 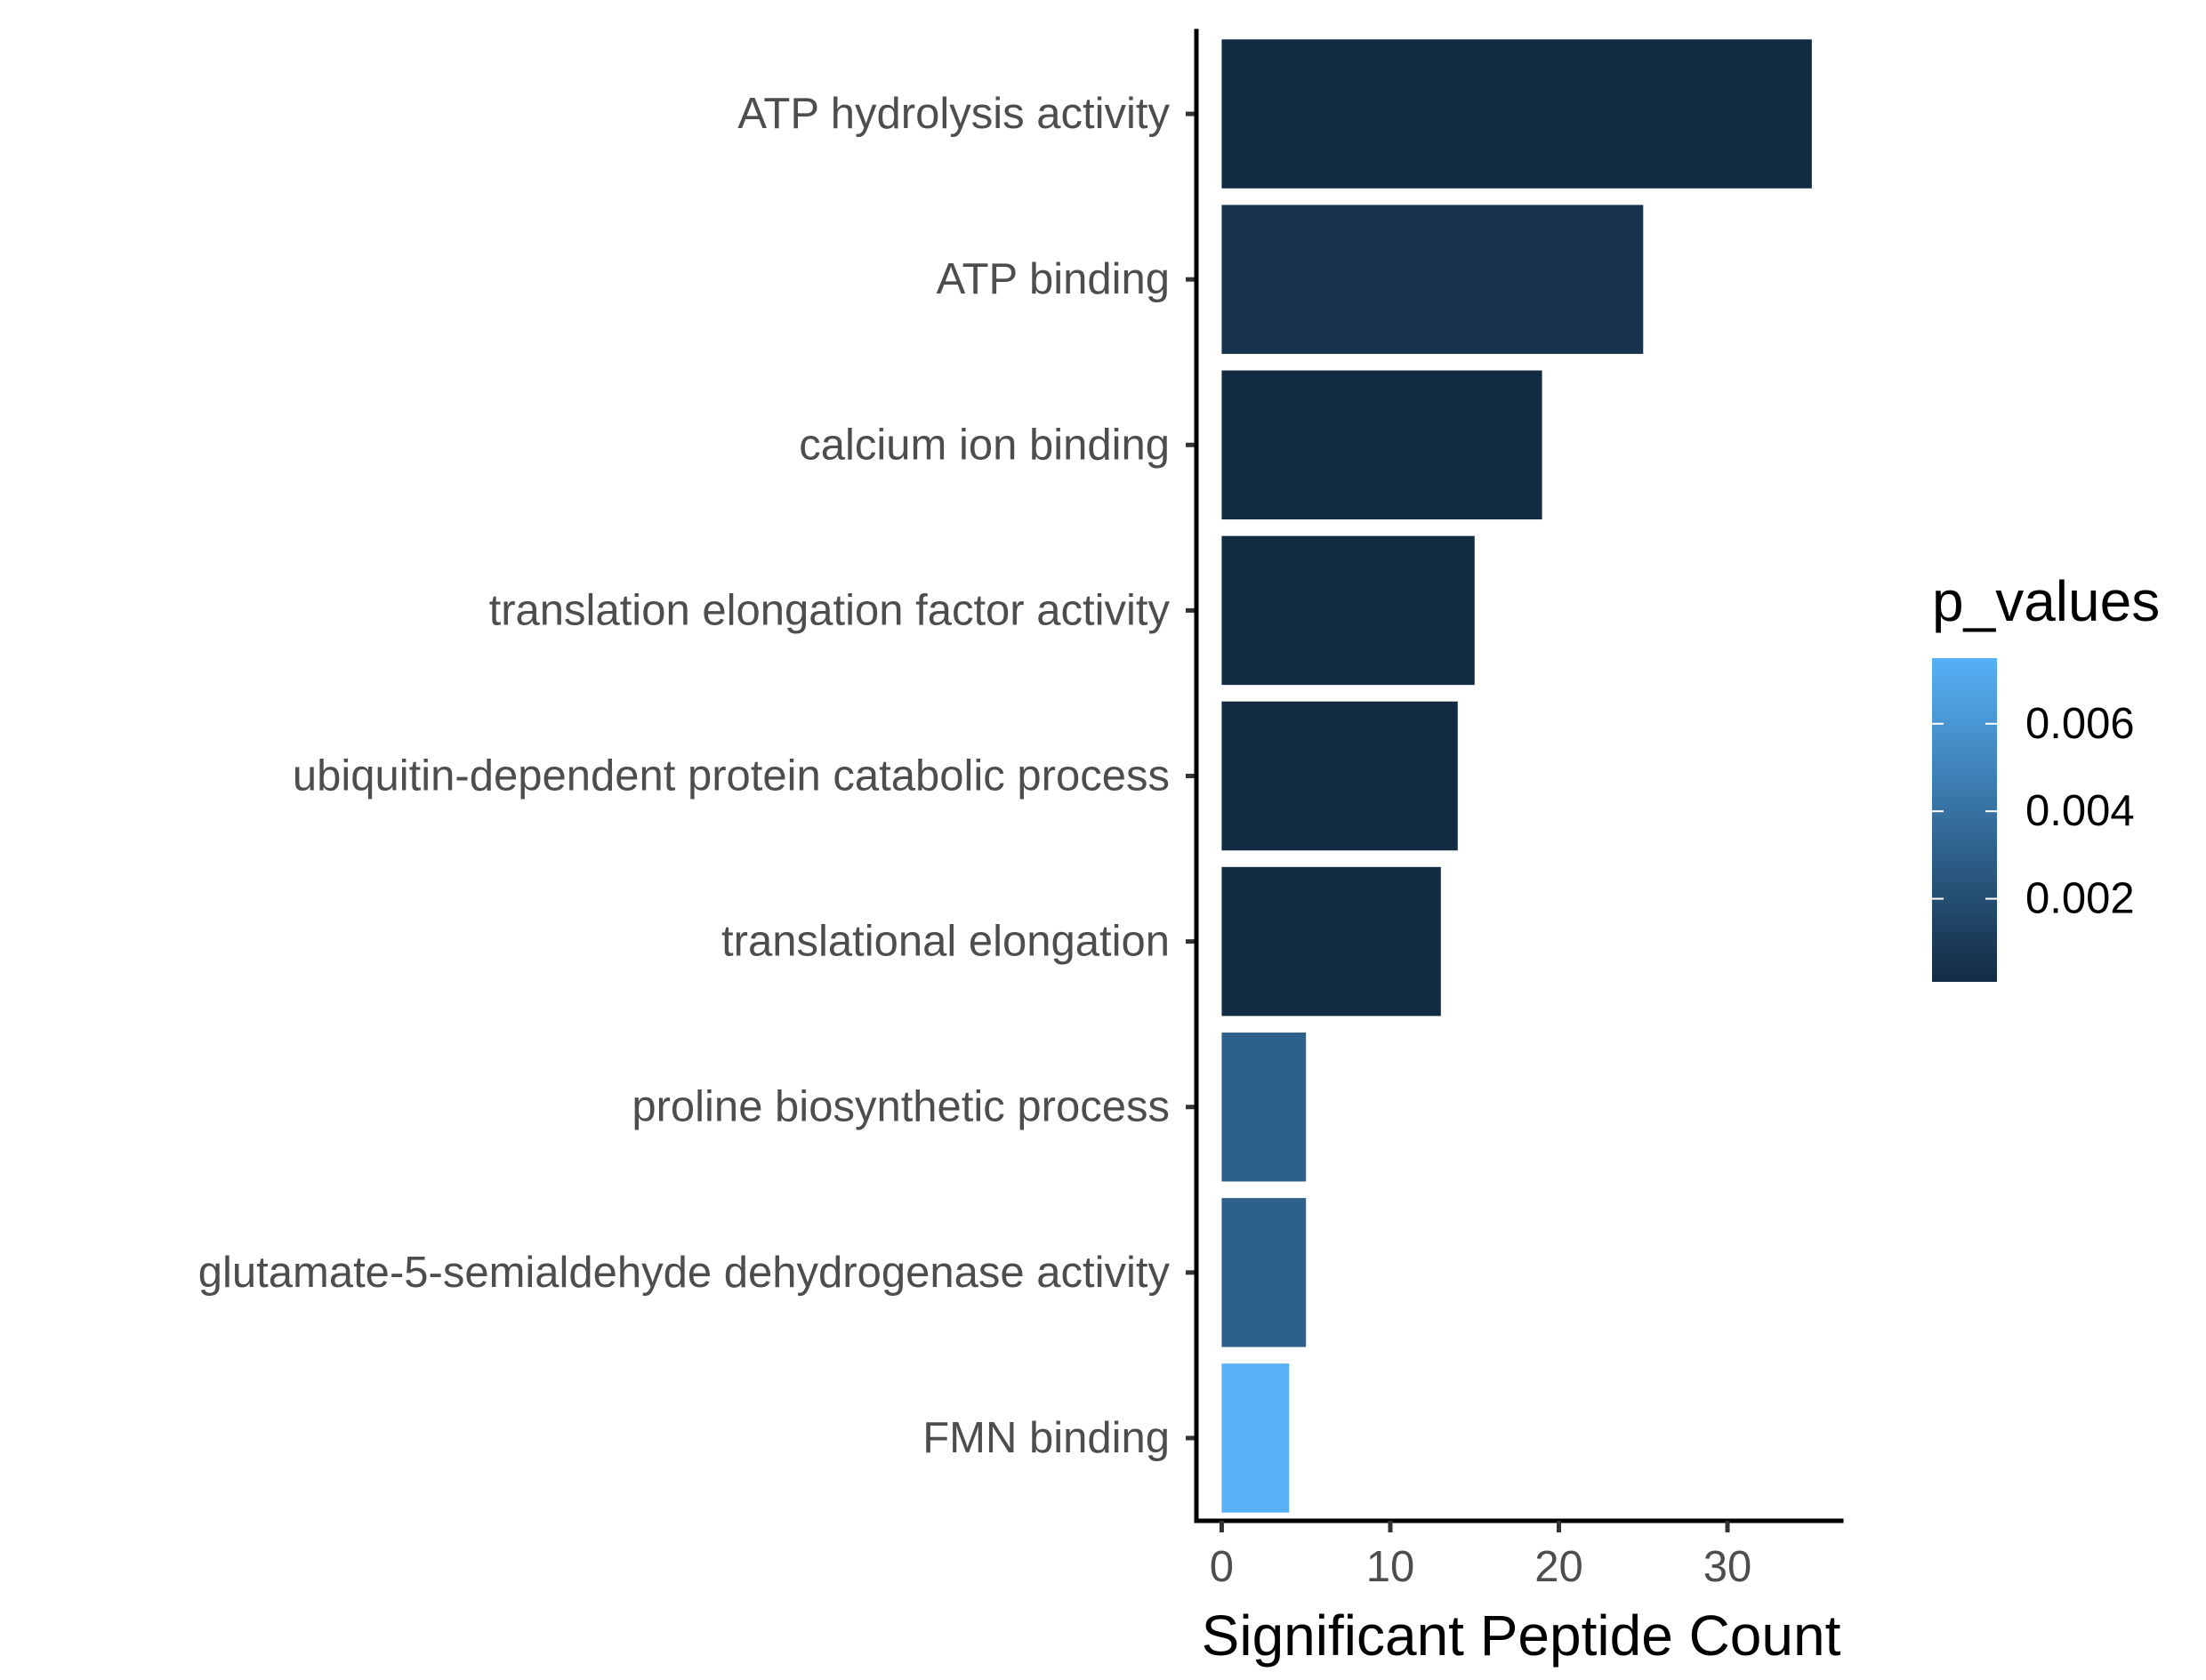 What do you see at coordinates (901, 1107) in the screenshot?
I see `y-tick-label: proline biosynthetic process` at bounding box center [901, 1107].